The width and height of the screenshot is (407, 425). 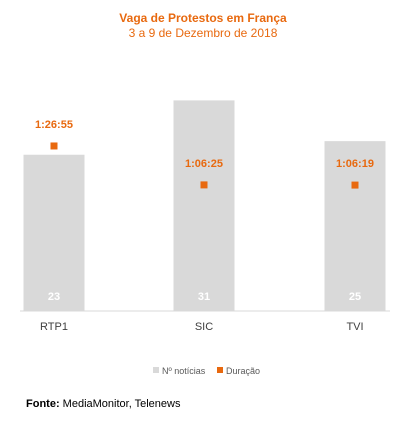 I want to click on bar-value-label: 31, so click(x=204, y=297).